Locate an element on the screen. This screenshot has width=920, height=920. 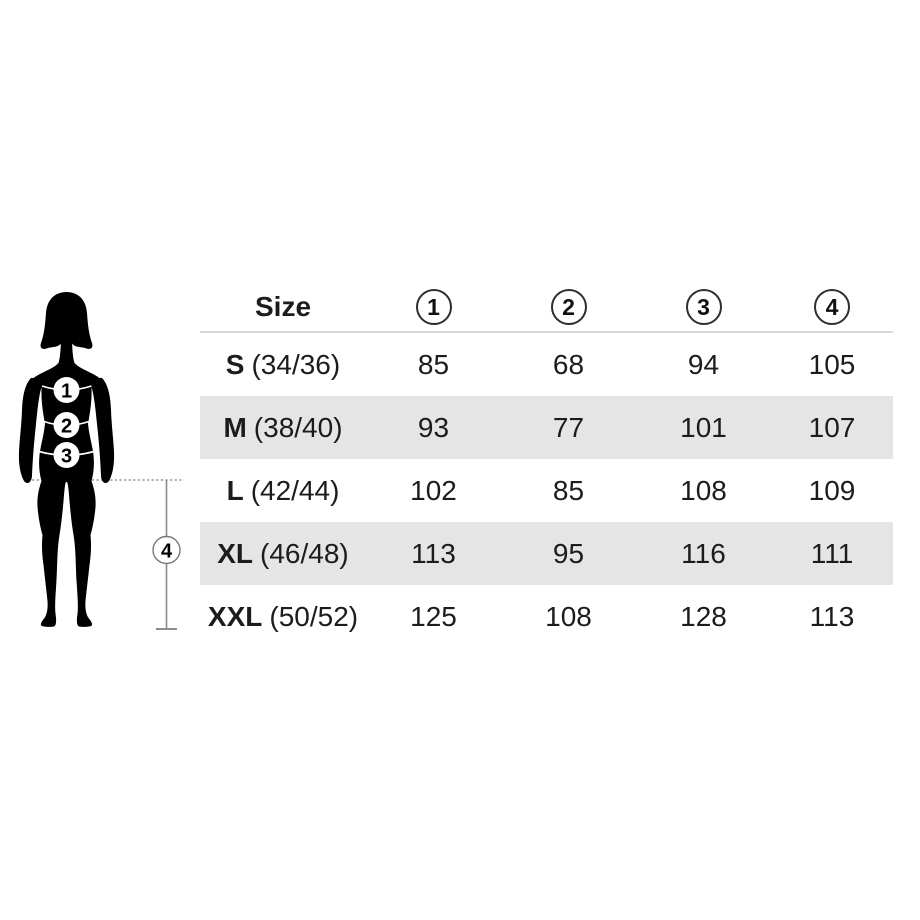
table-row-xl: XL (46/48) 113 95 116 111 is located at coordinates (546, 553).